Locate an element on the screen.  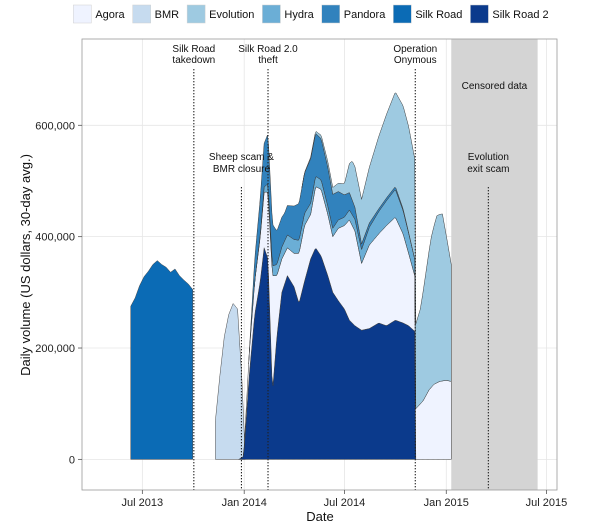
event-label: Operation is located at coordinates (415, 49).